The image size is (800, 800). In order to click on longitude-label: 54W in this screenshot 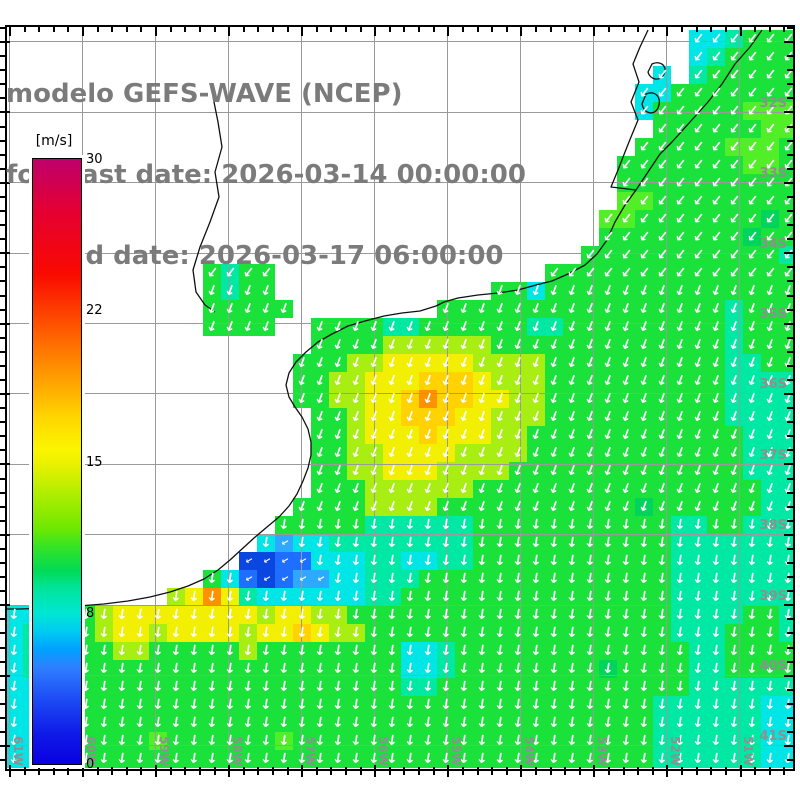, I will do `click(529, 751)`.